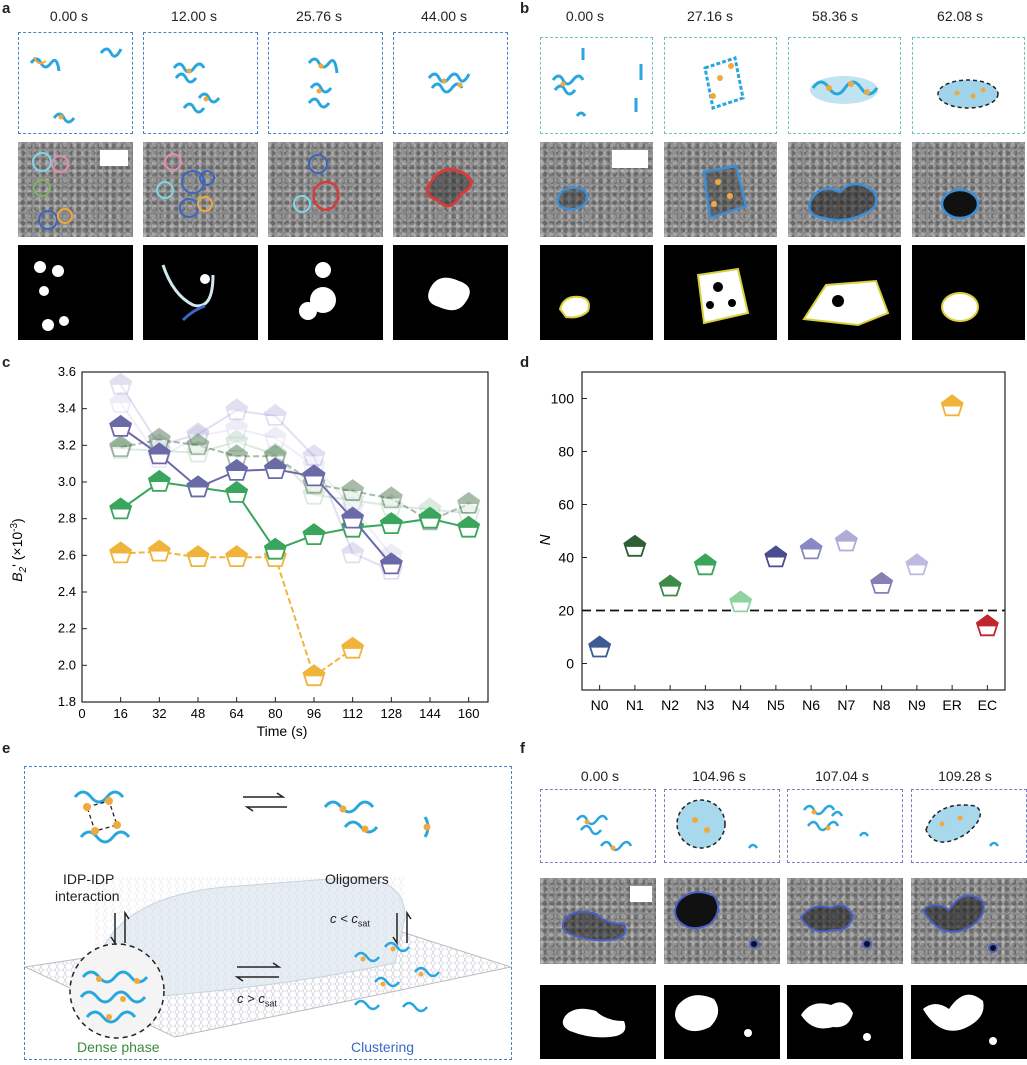  Describe the element at coordinates (566, 611) in the screenshot. I see `y-tick-label: 20` at that location.